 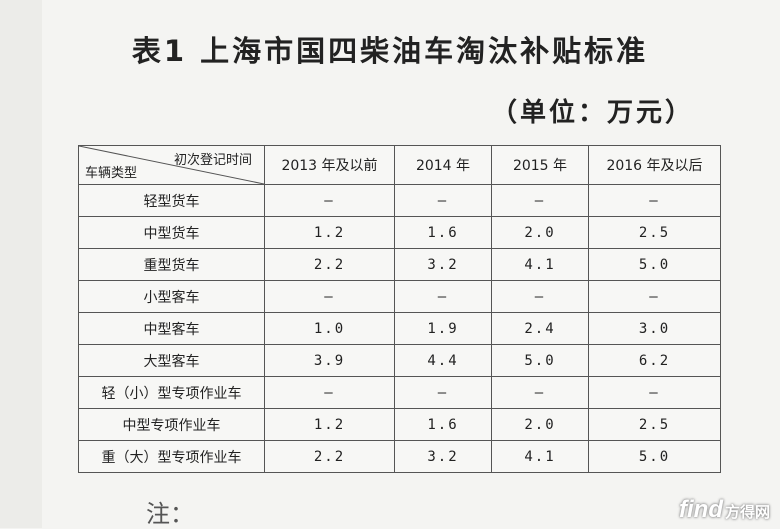 I want to click on value-cell: 2.4, so click(x=540, y=328).